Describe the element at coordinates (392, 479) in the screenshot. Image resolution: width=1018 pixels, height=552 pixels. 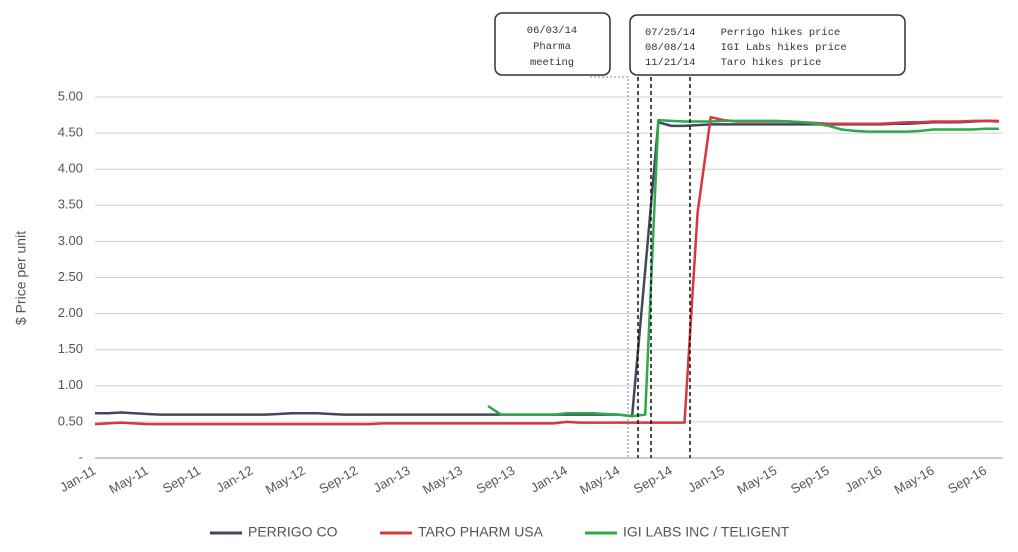
I see `x-tick-label: Jan-13` at that location.